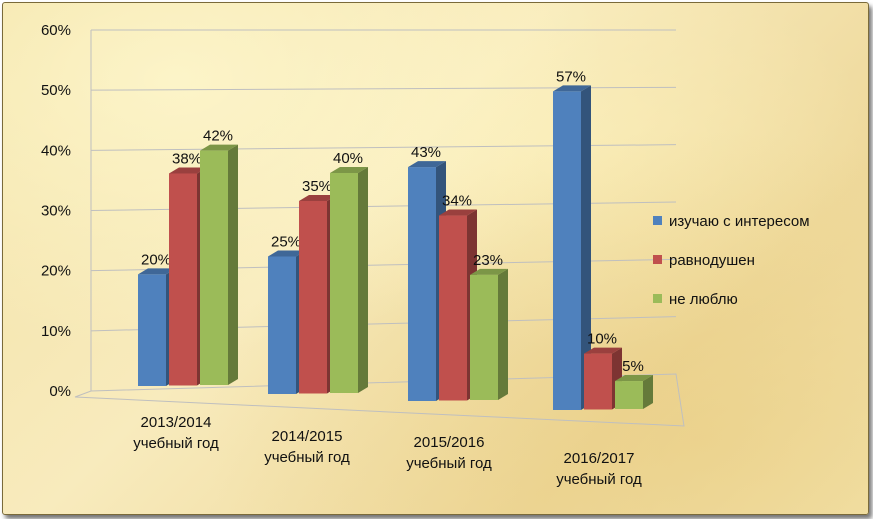  What do you see at coordinates (60, 391) in the screenshot?
I see `y-tick-label: 0%` at bounding box center [60, 391].